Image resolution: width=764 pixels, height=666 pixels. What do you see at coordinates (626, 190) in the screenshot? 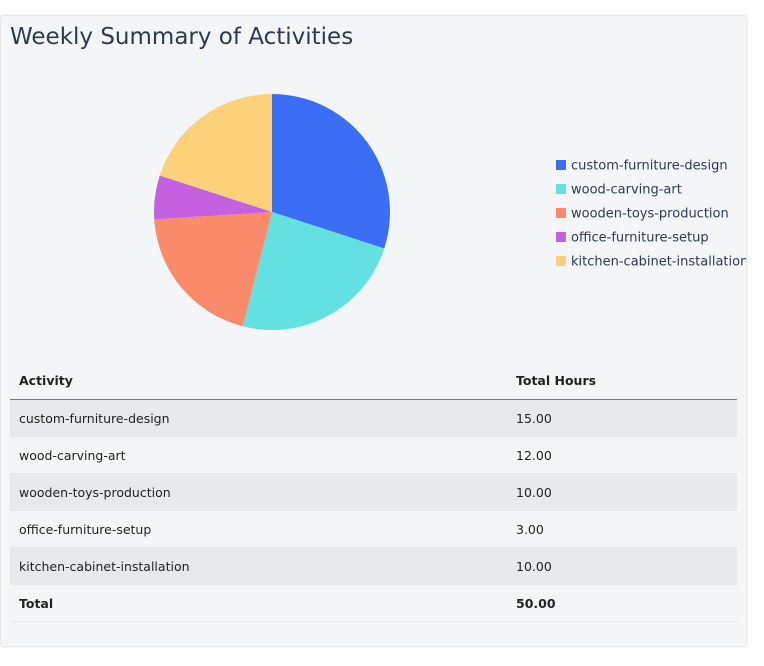
I see `legend-label: wood-carving-art` at bounding box center [626, 190].